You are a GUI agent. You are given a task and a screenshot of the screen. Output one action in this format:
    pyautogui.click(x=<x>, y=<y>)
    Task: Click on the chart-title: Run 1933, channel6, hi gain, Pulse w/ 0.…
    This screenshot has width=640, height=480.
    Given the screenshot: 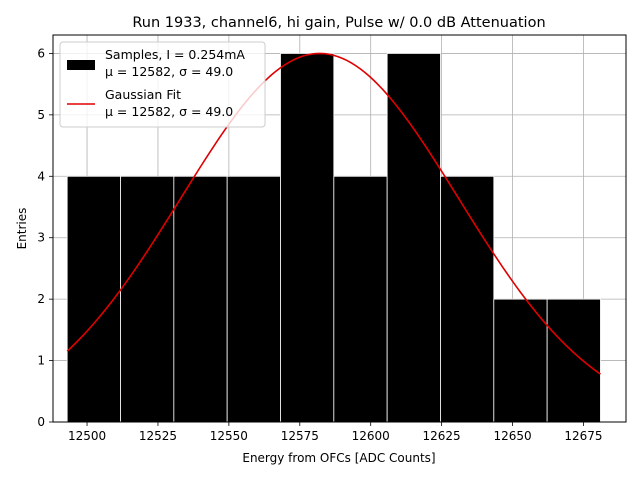 What is the action you would take?
    pyautogui.click(x=338, y=23)
    